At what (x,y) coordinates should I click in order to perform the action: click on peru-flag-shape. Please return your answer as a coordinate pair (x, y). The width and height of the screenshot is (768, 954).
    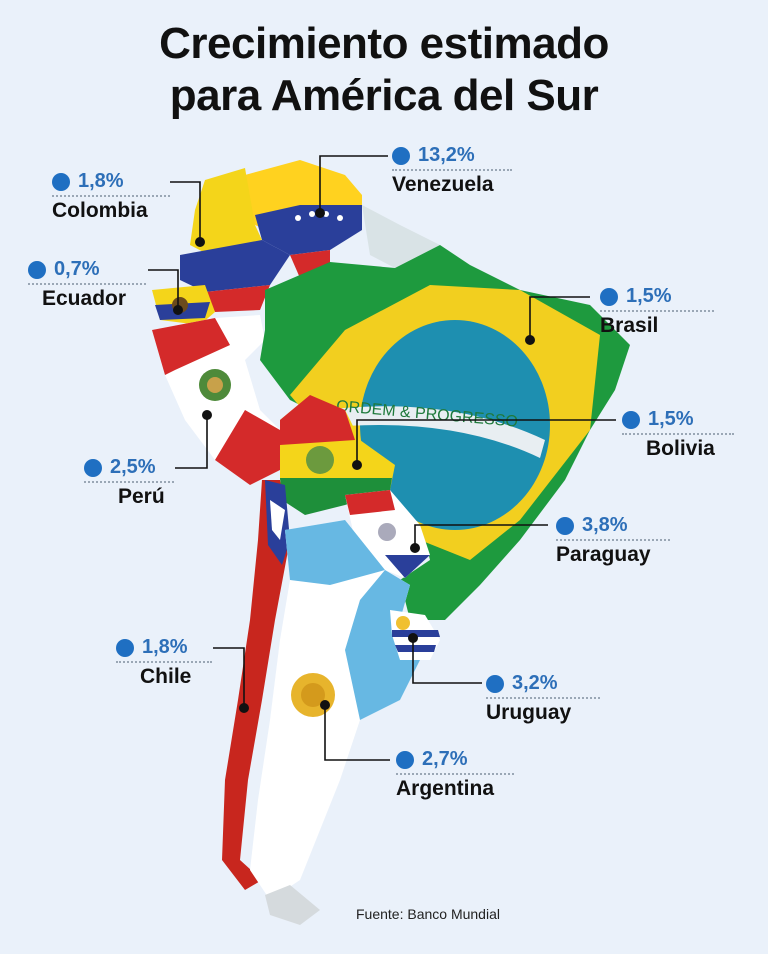
    Looking at the image, I should click on (216, 400).